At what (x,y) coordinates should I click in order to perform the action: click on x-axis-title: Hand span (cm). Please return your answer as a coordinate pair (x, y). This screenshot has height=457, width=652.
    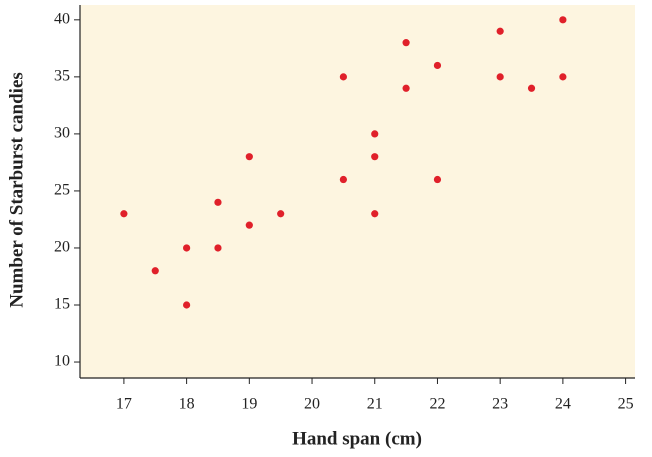
    Looking at the image, I should click on (357, 438).